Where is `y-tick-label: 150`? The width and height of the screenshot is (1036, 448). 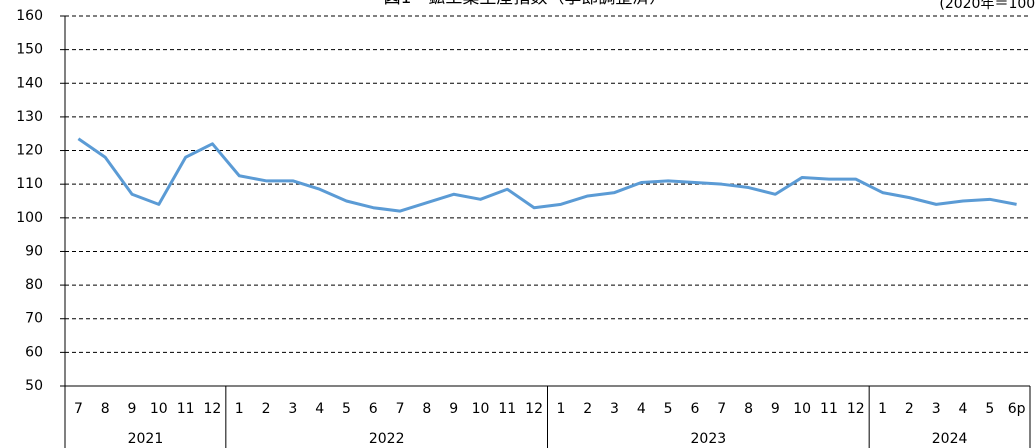
y-tick-label: 150 is located at coordinates (29, 50).